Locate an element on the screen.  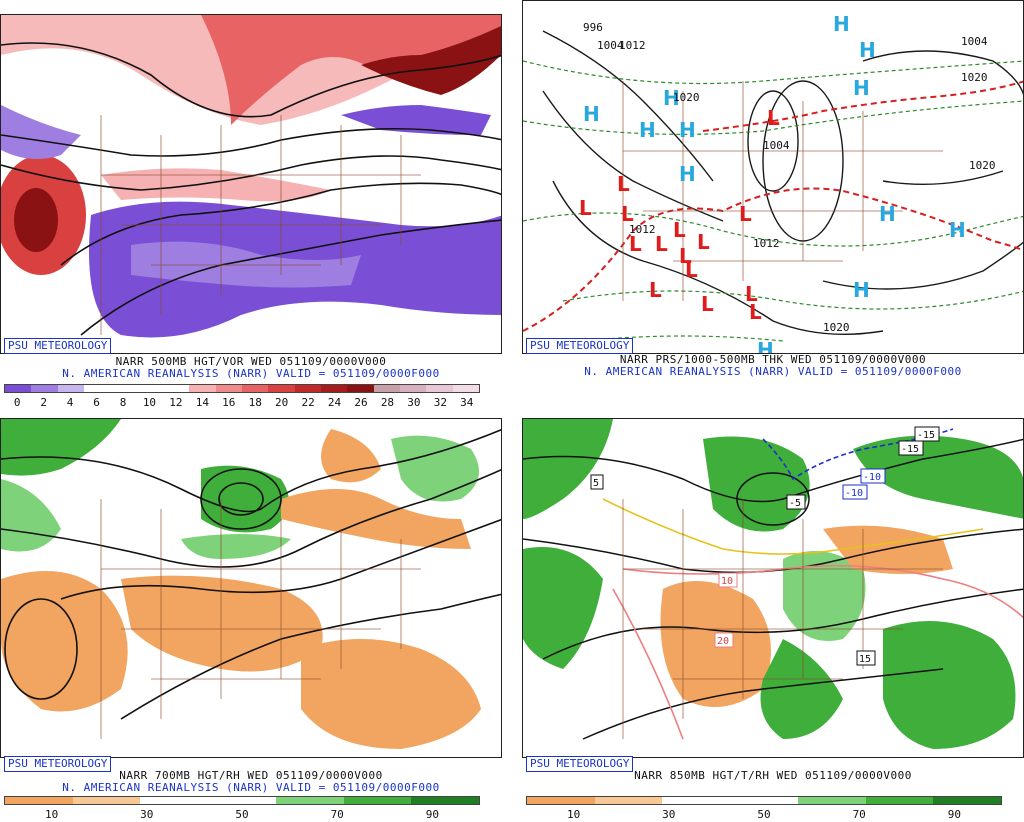
vorticity-color-scale is located at coordinates (242, 388).